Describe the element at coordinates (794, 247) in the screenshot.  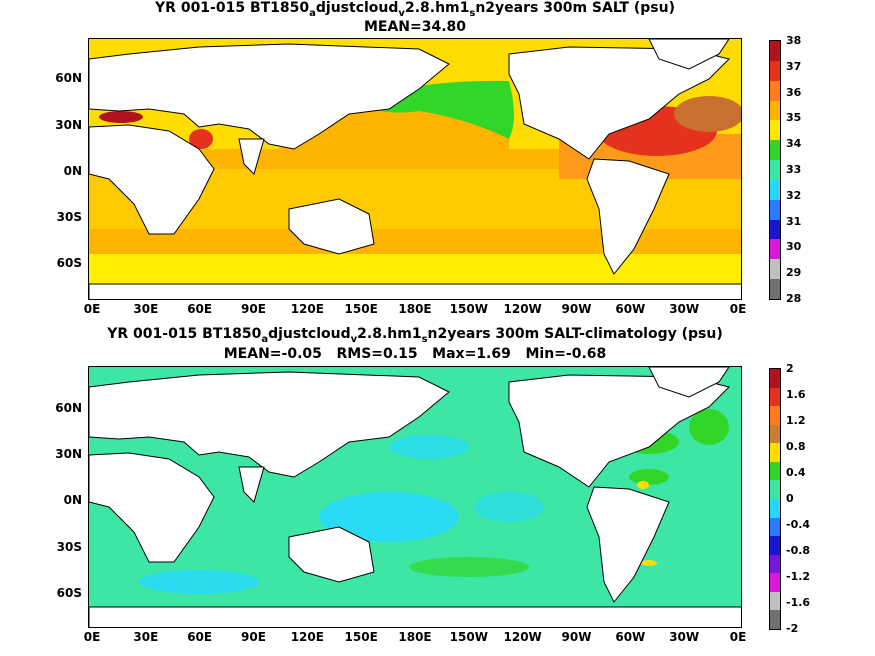
I see `colorbar-label: 30` at that location.